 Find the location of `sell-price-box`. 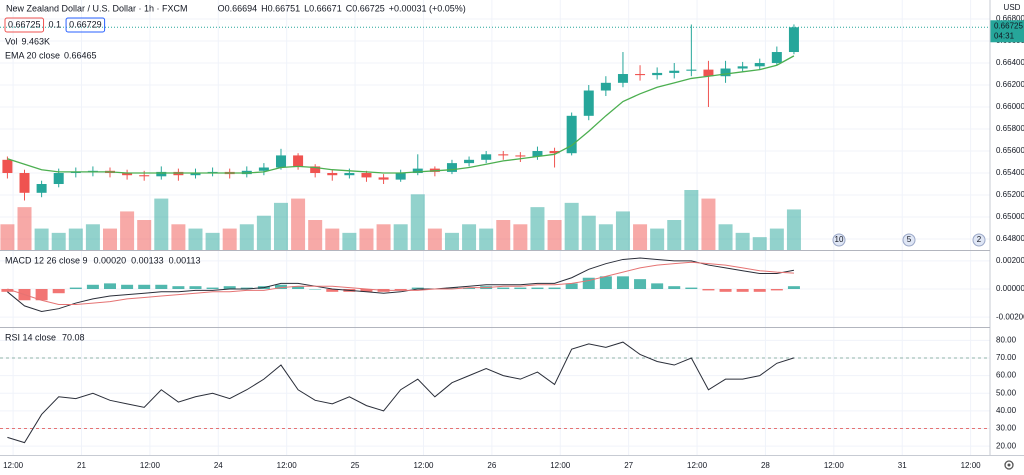

sell-price-box is located at coordinates (24, 25).